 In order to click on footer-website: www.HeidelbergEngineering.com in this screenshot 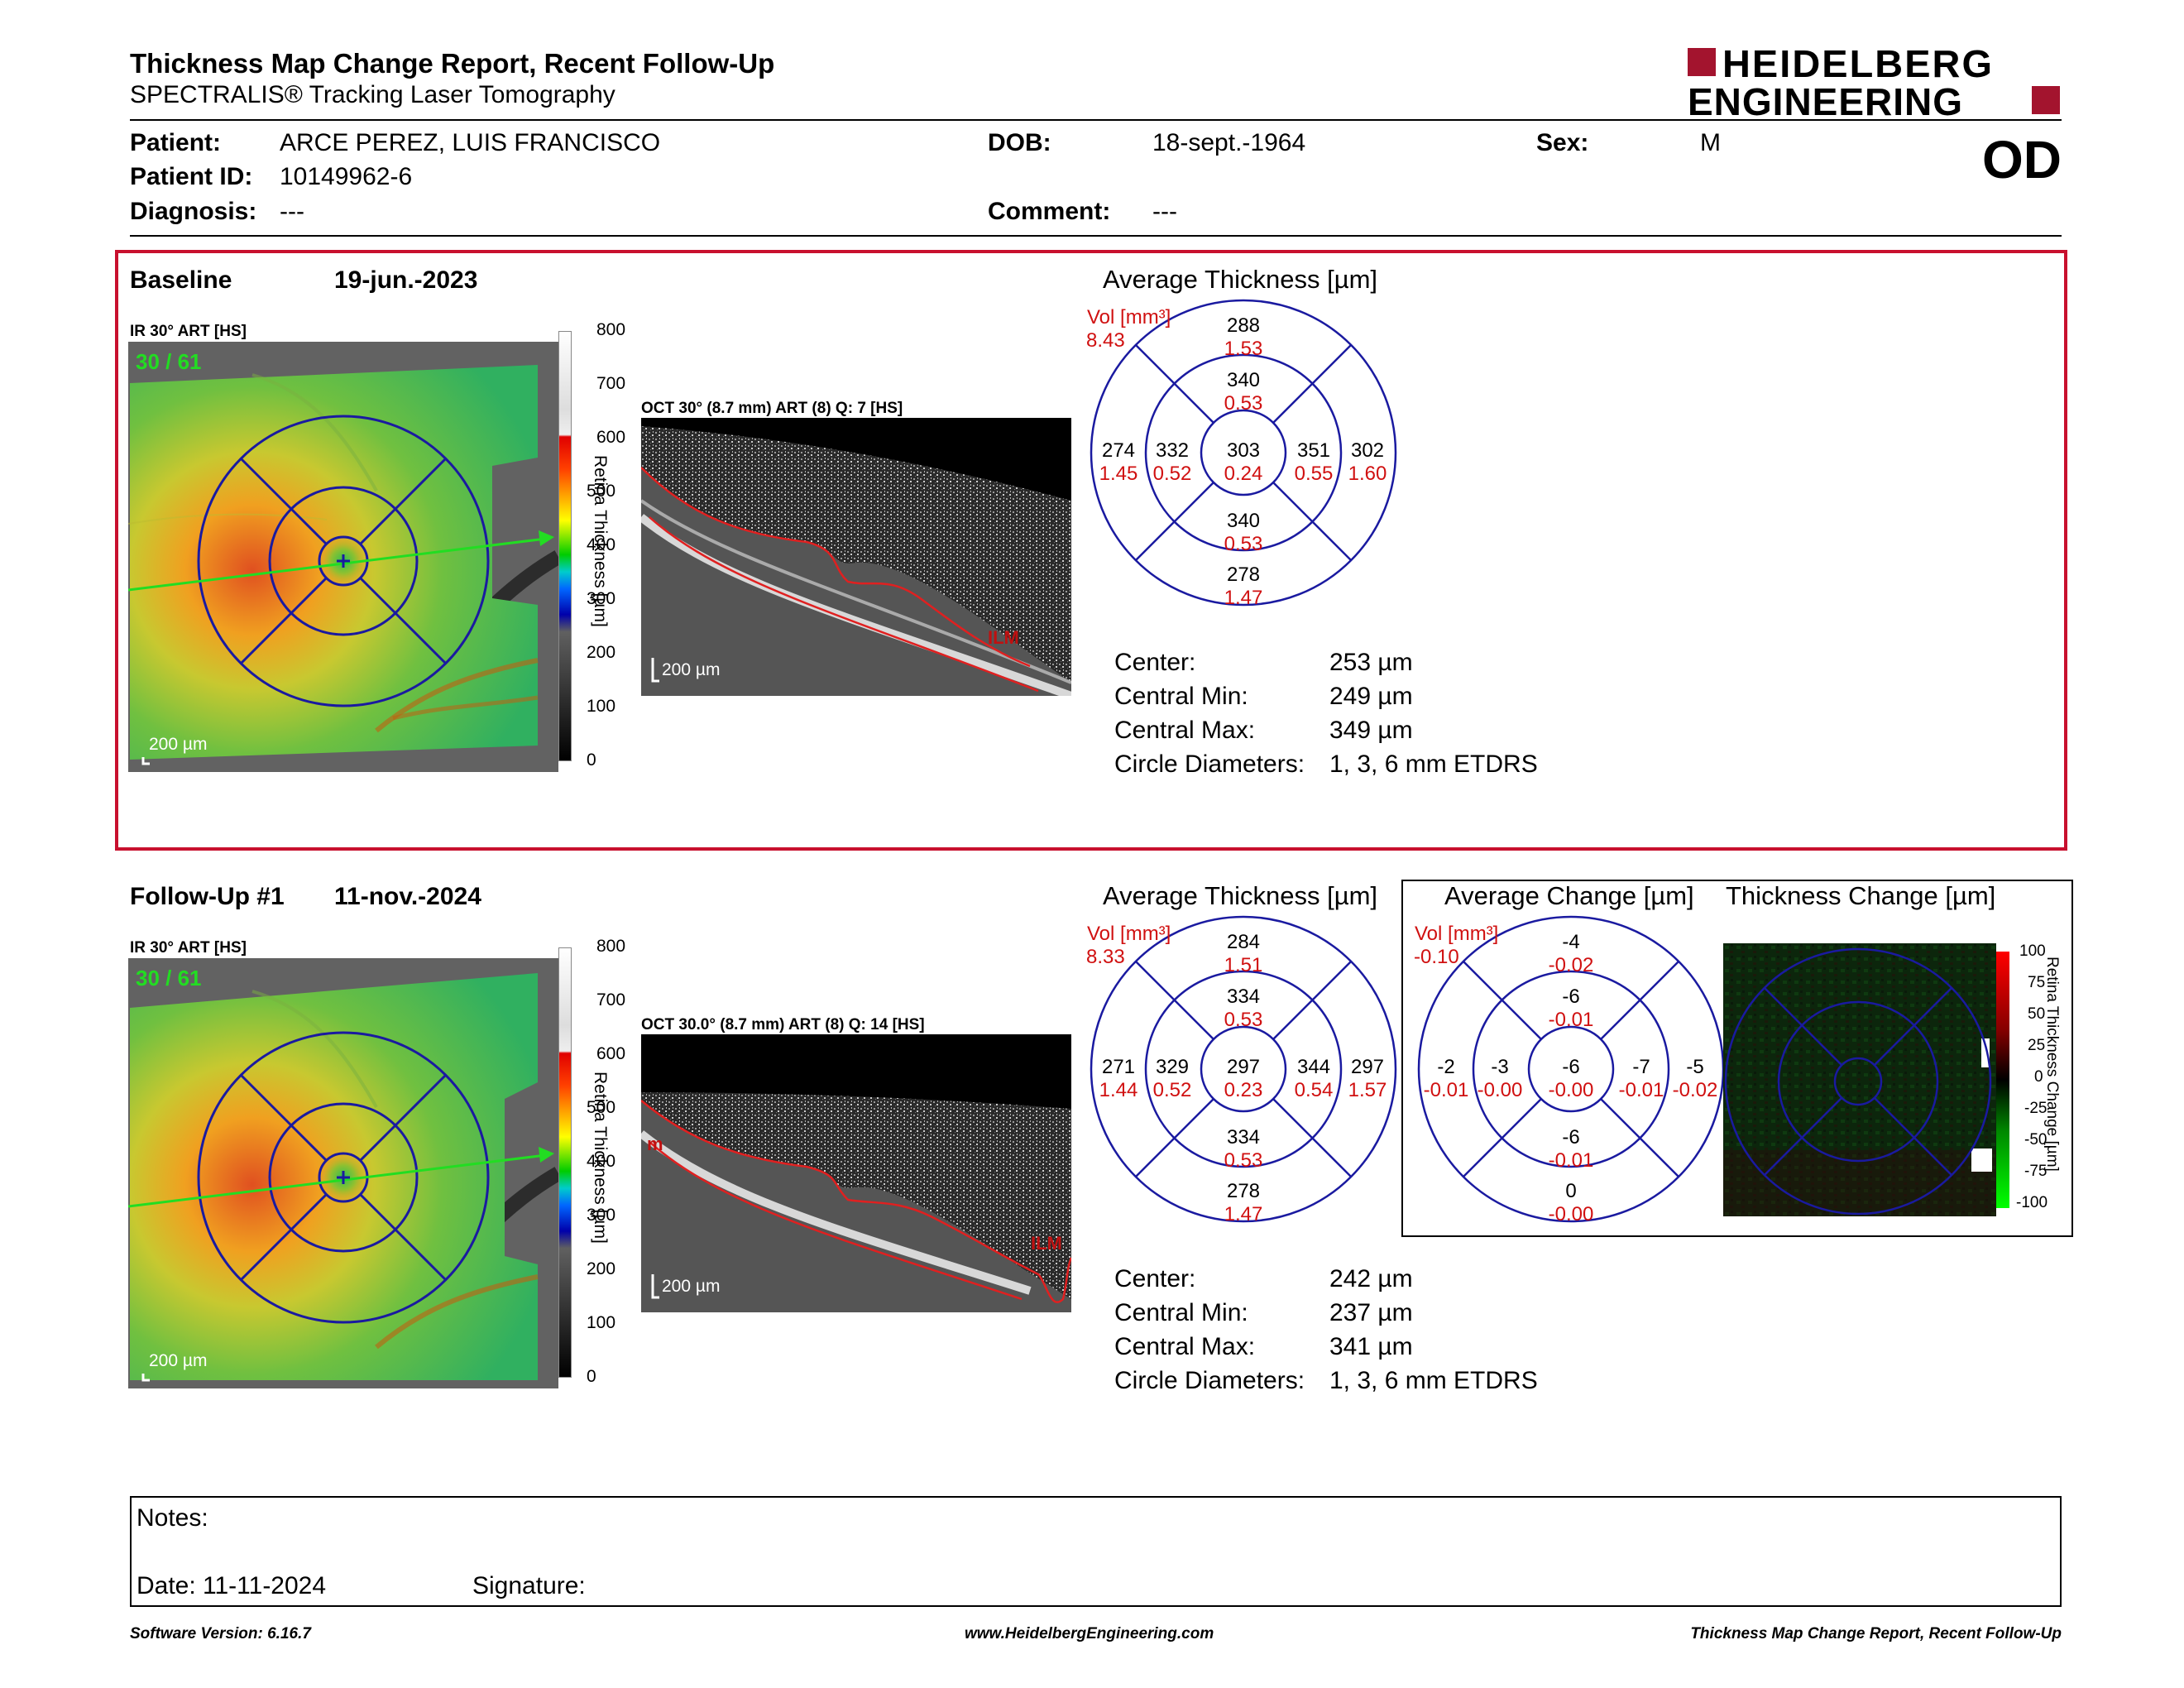, I will do `click(1089, 1633)`.